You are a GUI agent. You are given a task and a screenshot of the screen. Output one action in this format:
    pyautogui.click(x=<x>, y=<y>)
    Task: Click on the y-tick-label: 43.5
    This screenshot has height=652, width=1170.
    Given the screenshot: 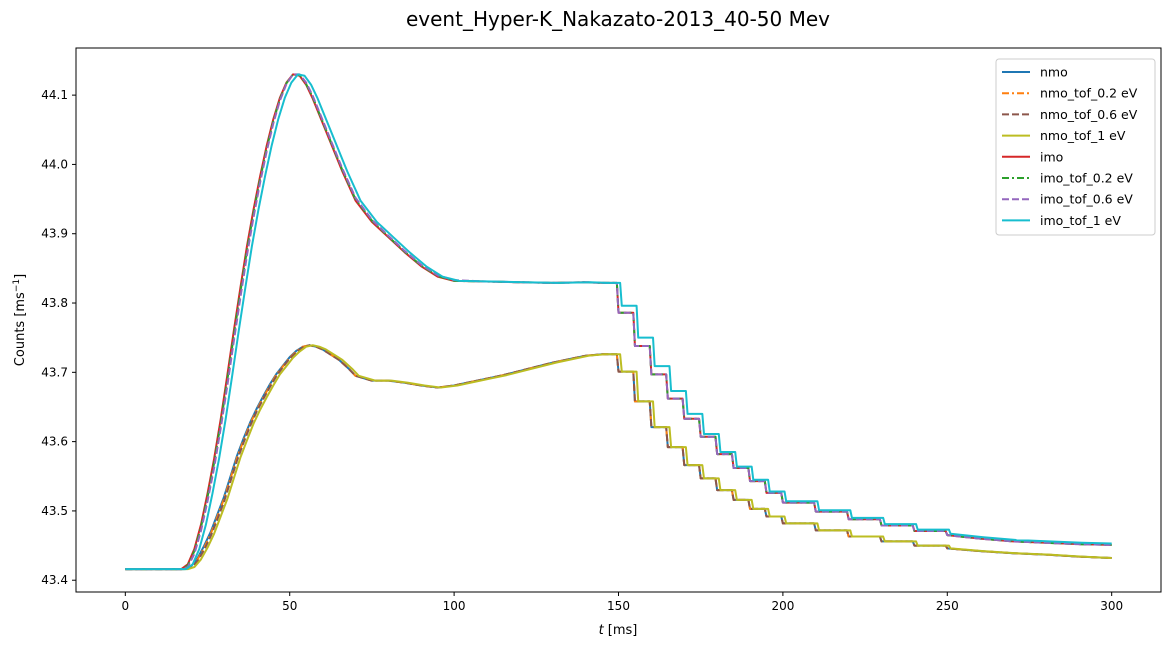 What is the action you would take?
    pyautogui.click(x=54, y=511)
    